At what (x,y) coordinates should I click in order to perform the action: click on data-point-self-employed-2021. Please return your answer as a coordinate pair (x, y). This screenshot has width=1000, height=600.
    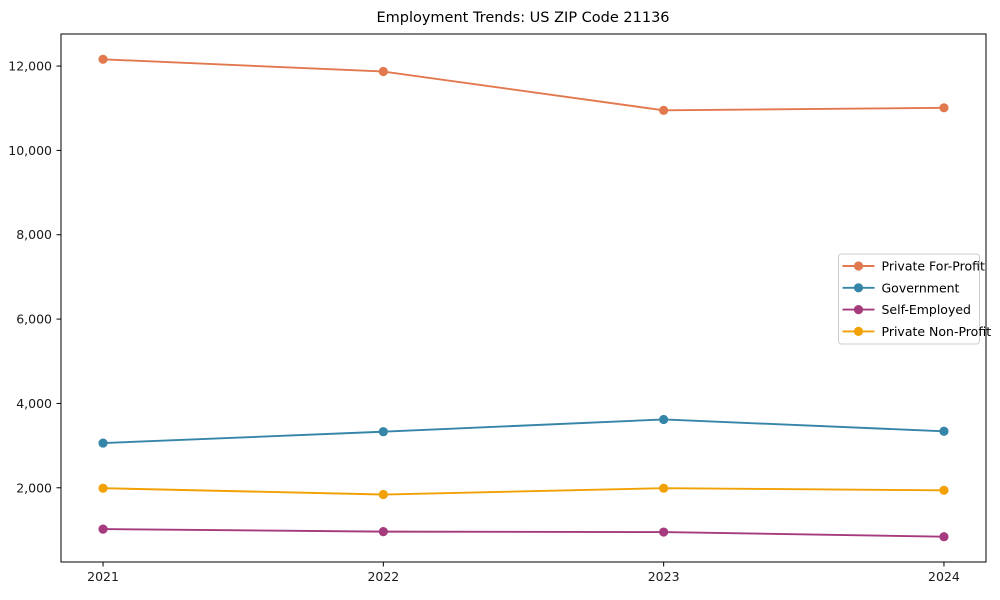
    Looking at the image, I should click on (103, 529).